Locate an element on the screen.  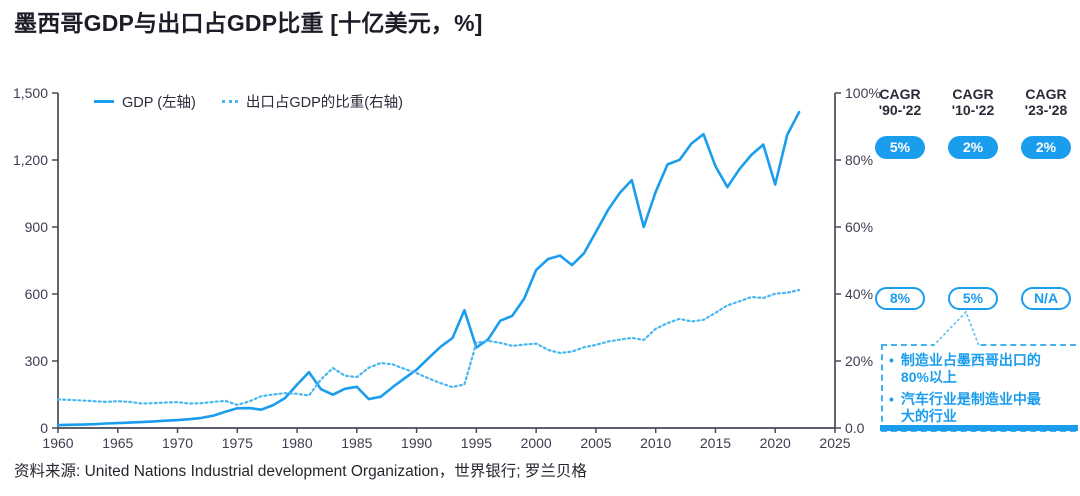
cagr-header-23-28: CAGR '23-'28 is located at coordinates (1046, 102).